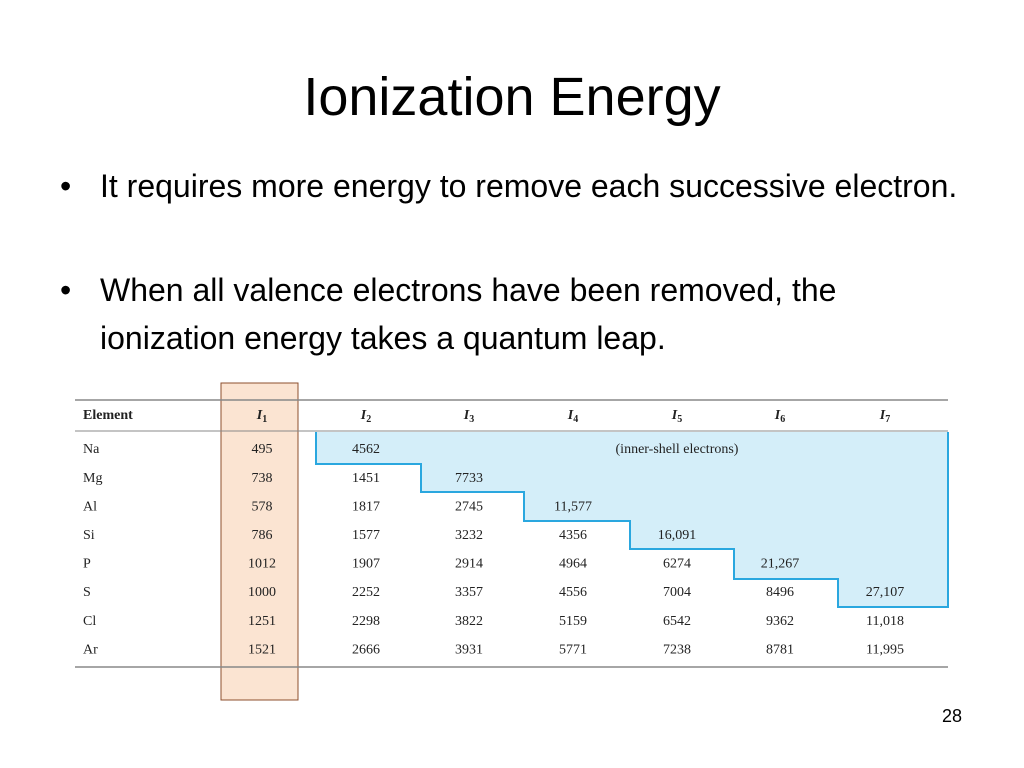 The height and width of the screenshot is (768, 1024). I want to click on energy-cell: 3822, so click(469, 621).